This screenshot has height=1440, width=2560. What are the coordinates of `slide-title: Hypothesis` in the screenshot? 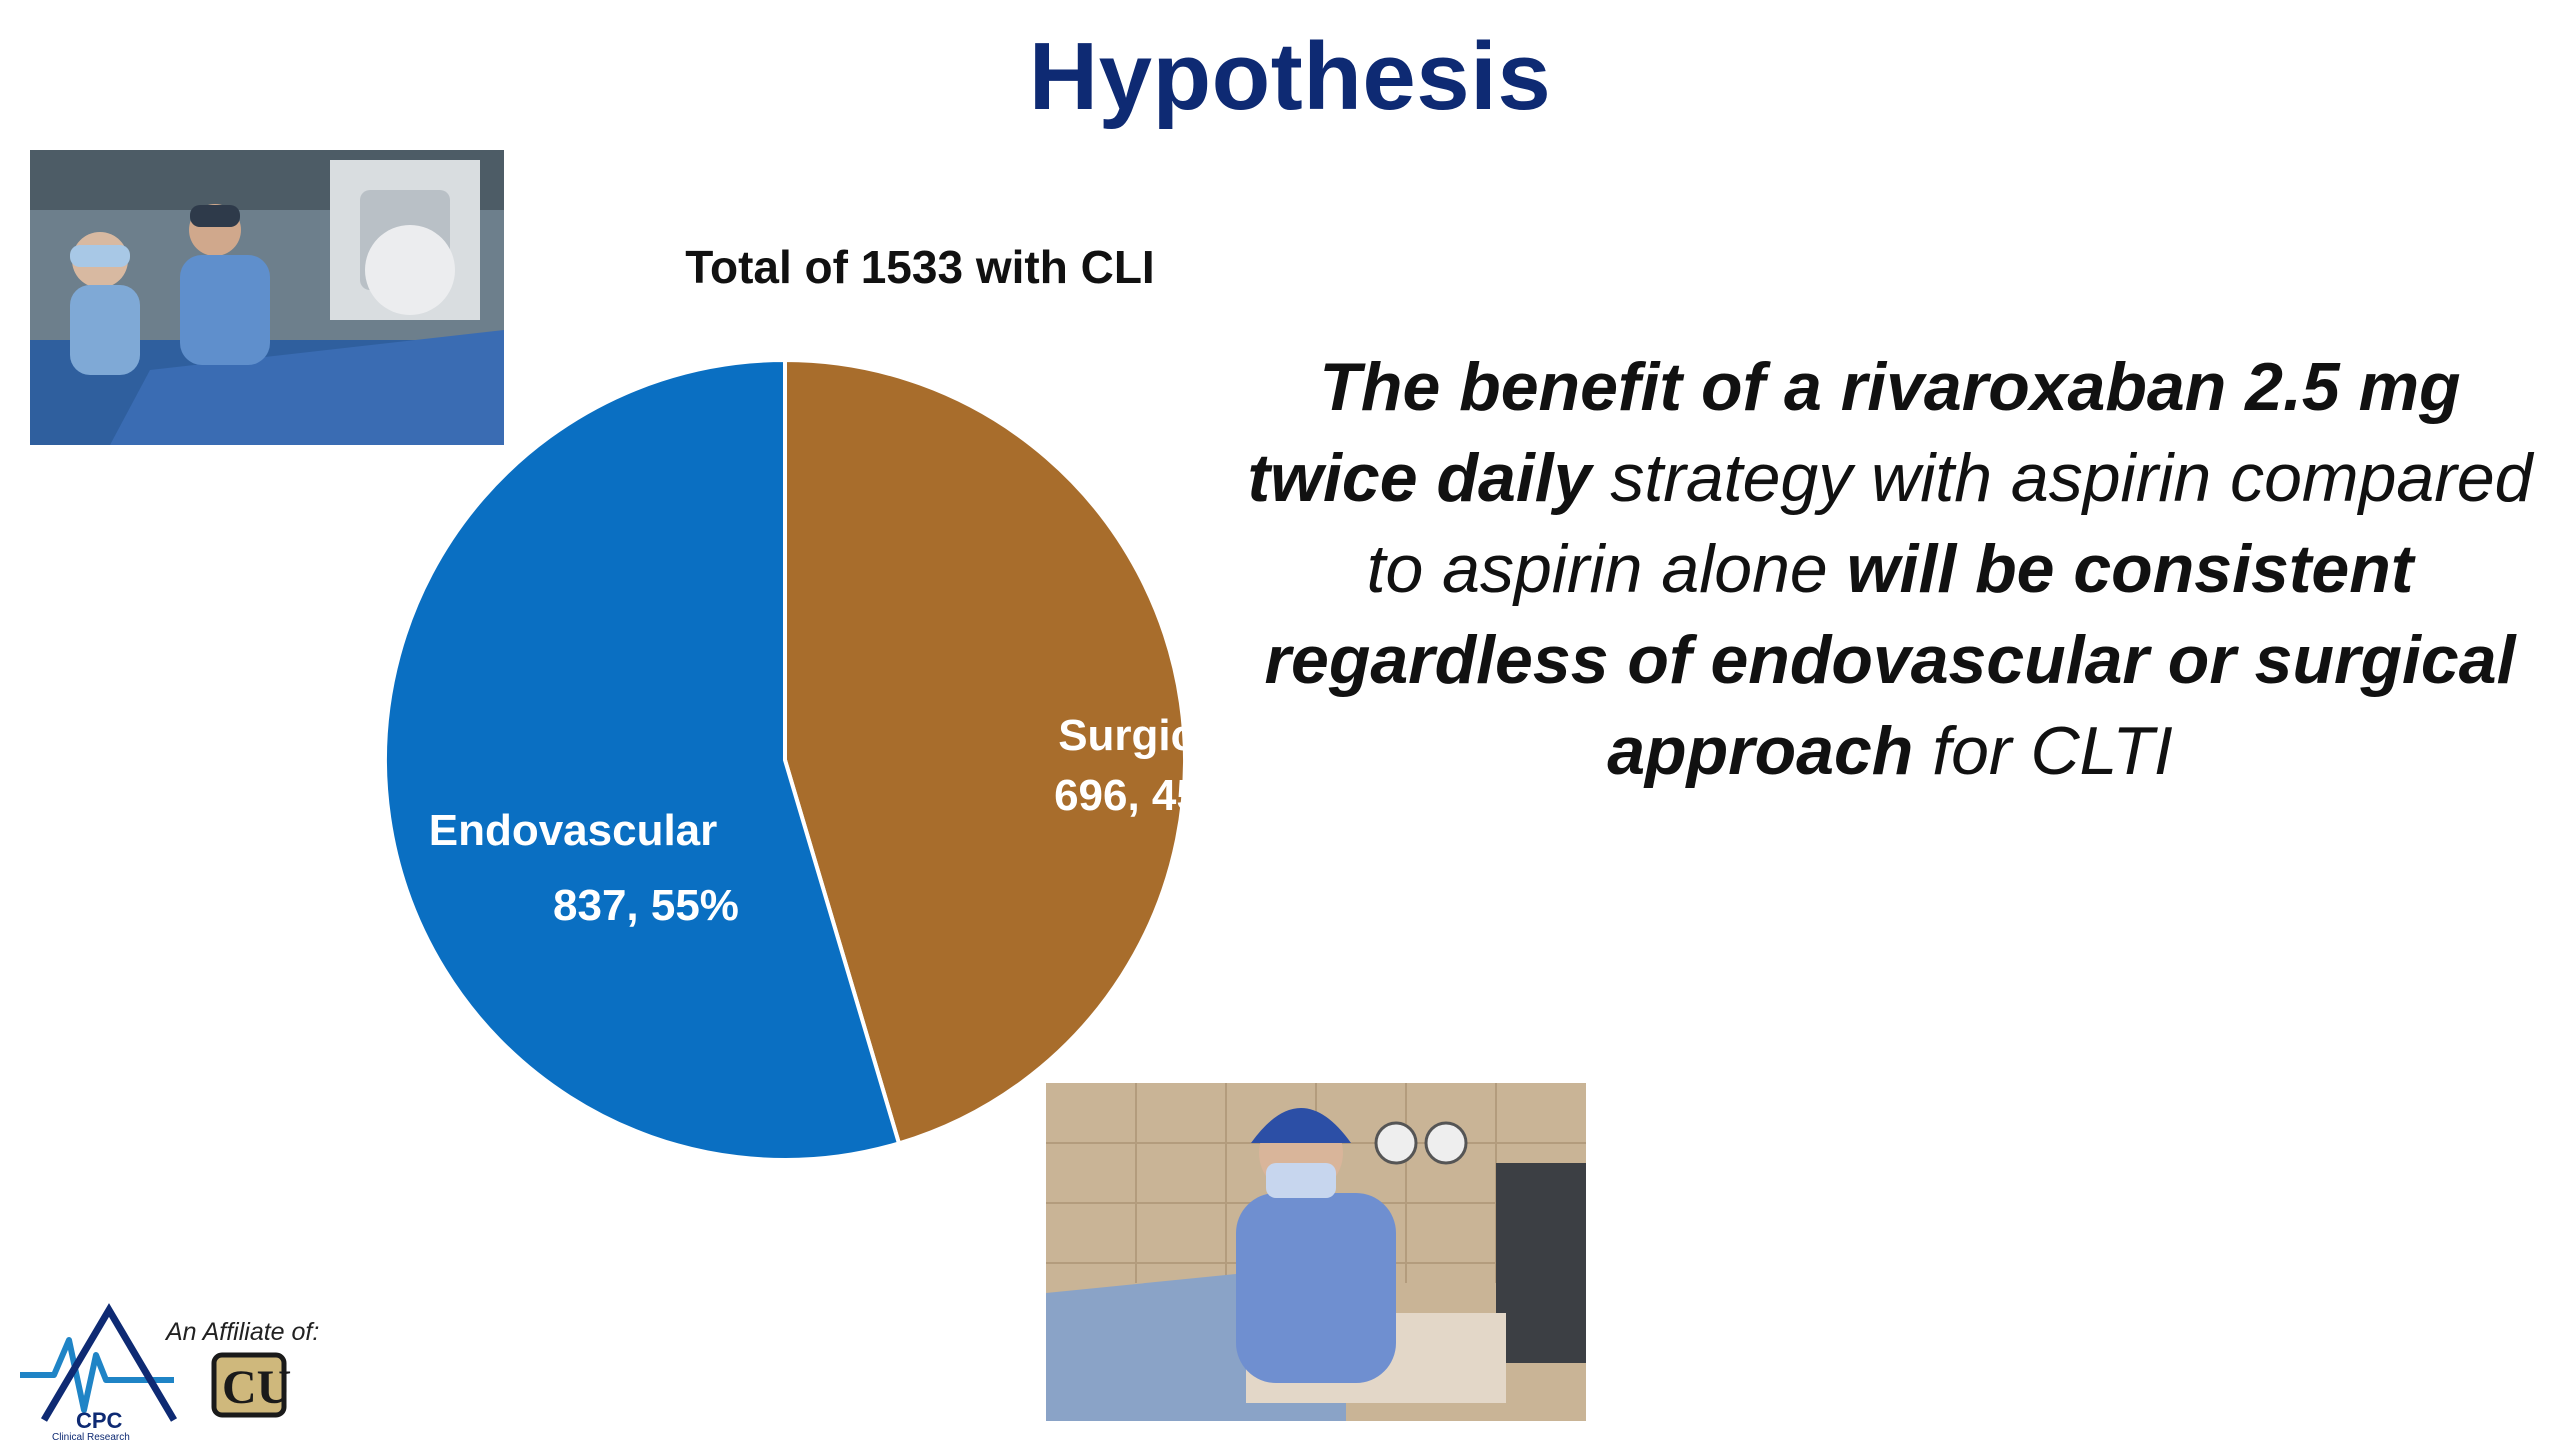 It's located at (1290, 76).